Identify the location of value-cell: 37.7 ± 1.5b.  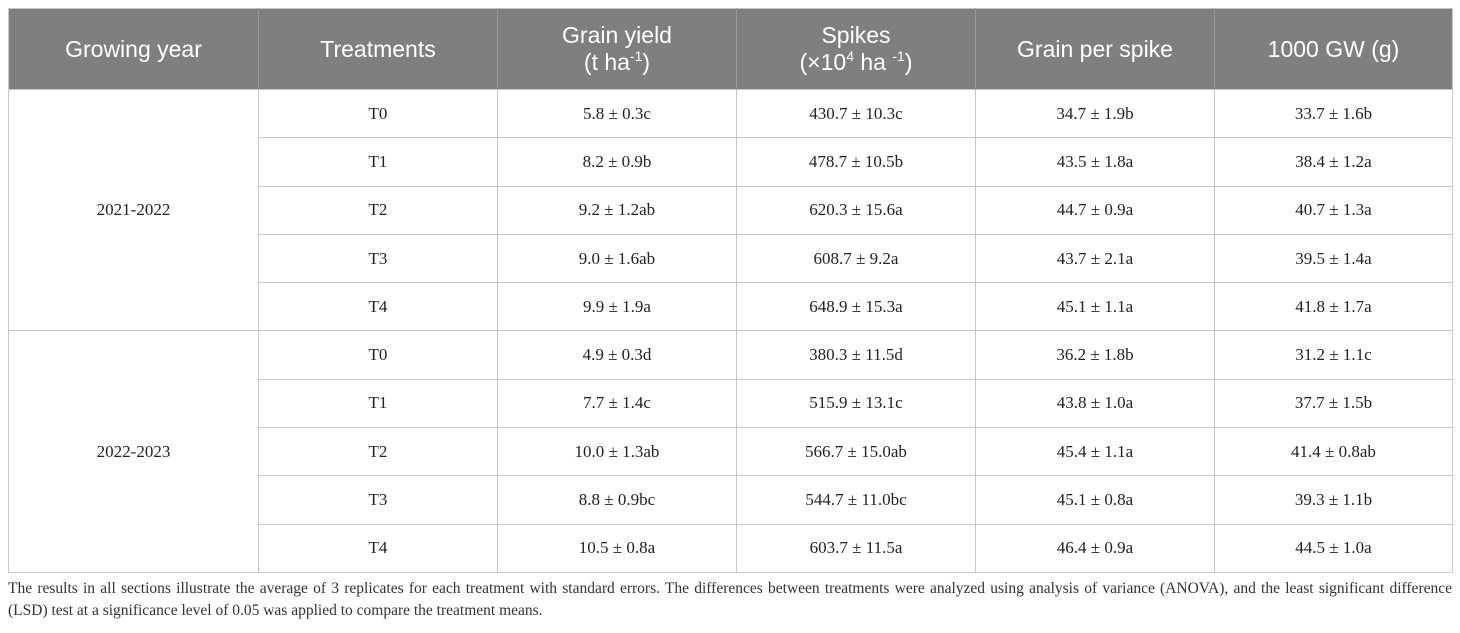
(1333, 403).